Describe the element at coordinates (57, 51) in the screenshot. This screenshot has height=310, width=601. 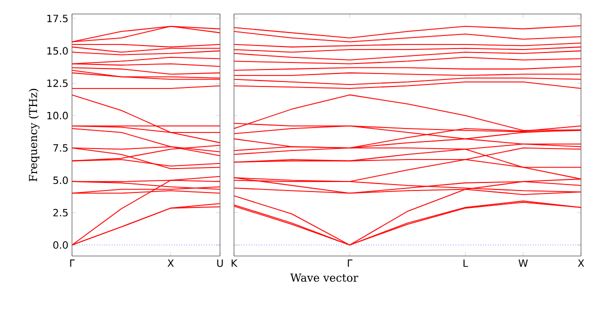
I see `y-tick-label: 15.0` at that location.